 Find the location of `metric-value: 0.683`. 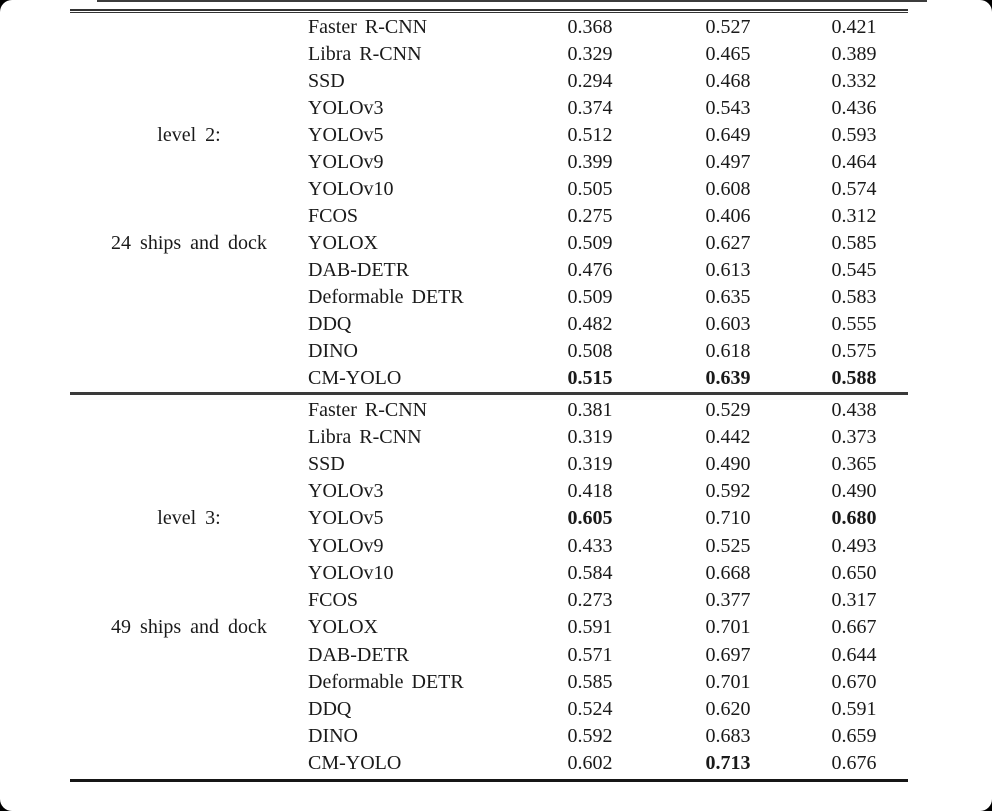

metric-value: 0.683 is located at coordinates (728, 736).